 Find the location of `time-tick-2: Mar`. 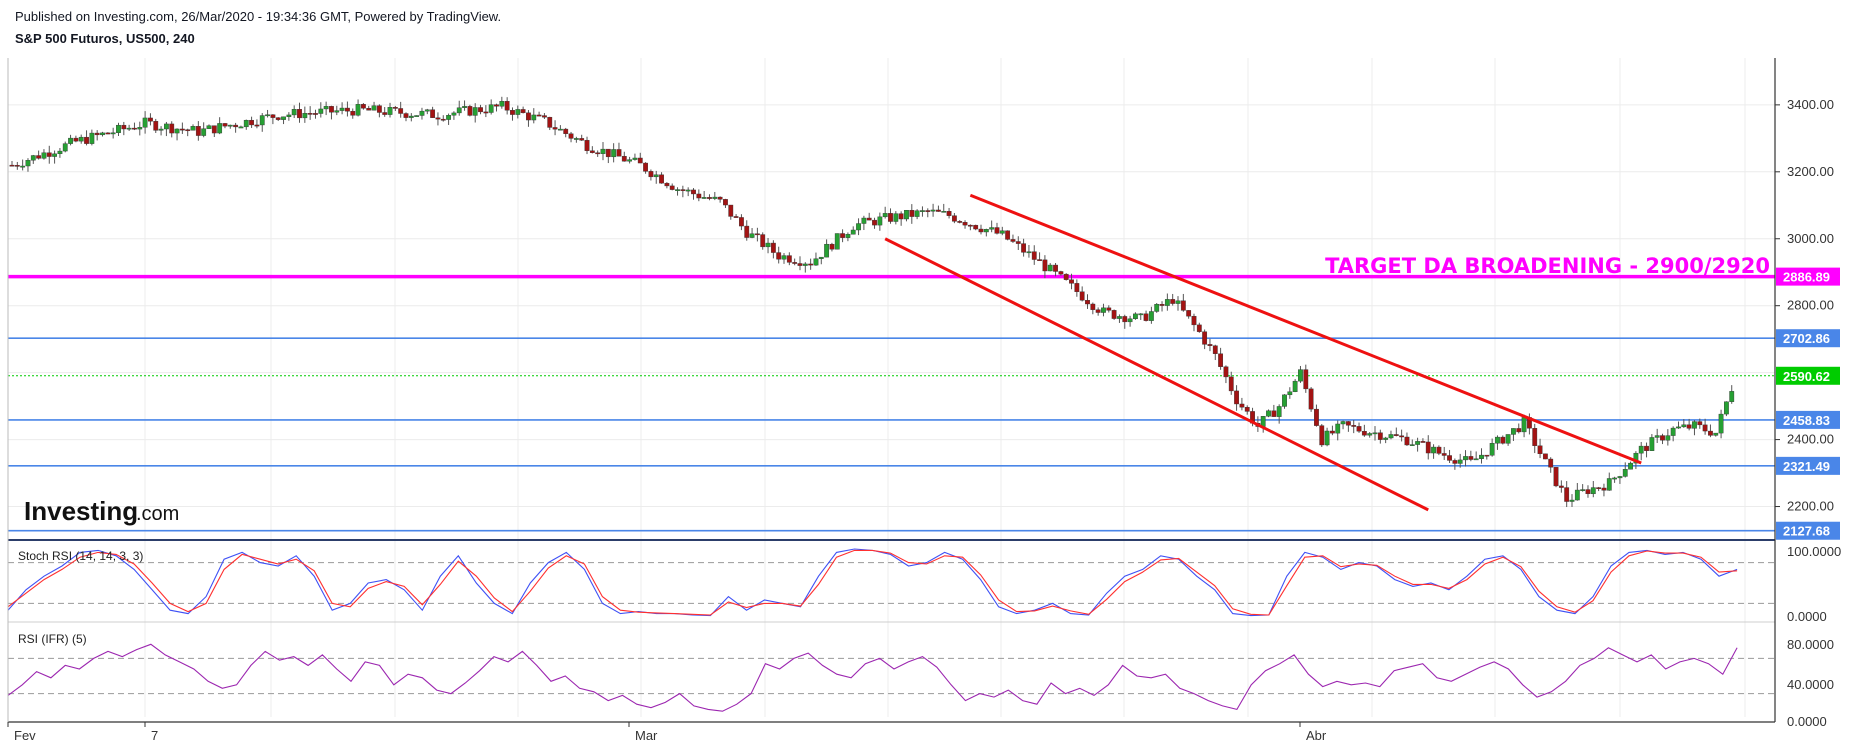

time-tick-2: Mar is located at coordinates (646, 735).